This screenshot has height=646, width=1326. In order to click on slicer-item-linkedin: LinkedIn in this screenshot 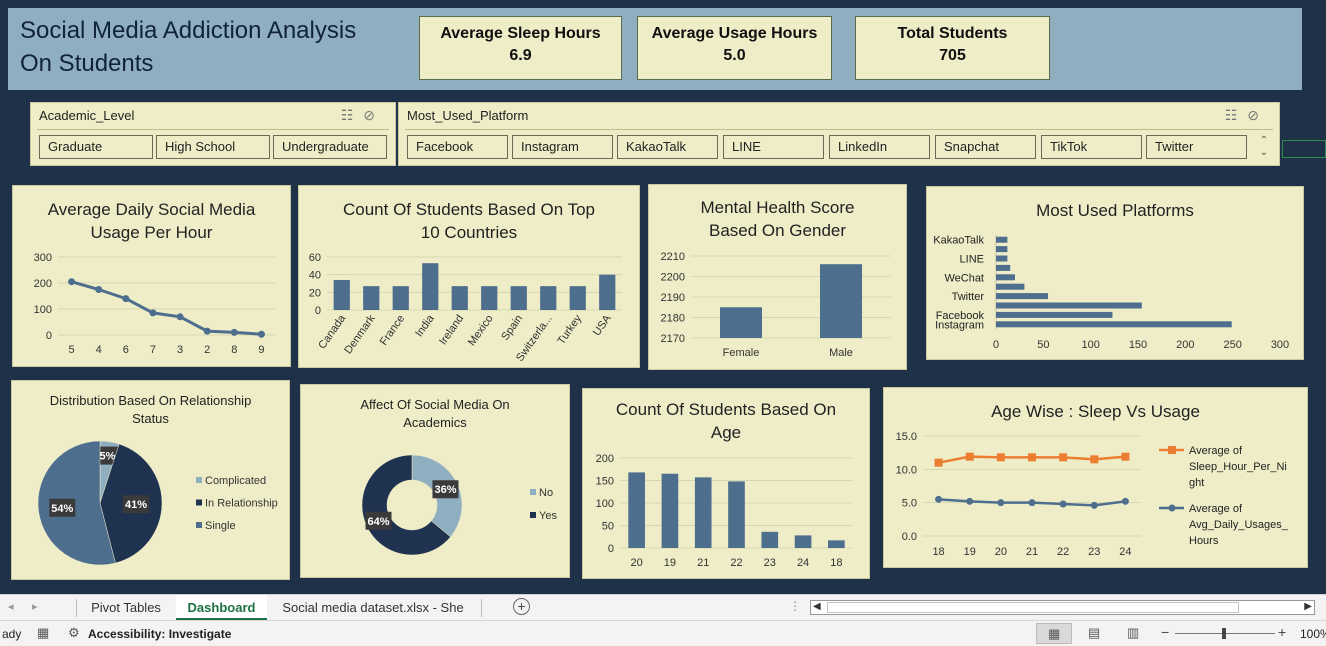, I will do `click(879, 147)`.